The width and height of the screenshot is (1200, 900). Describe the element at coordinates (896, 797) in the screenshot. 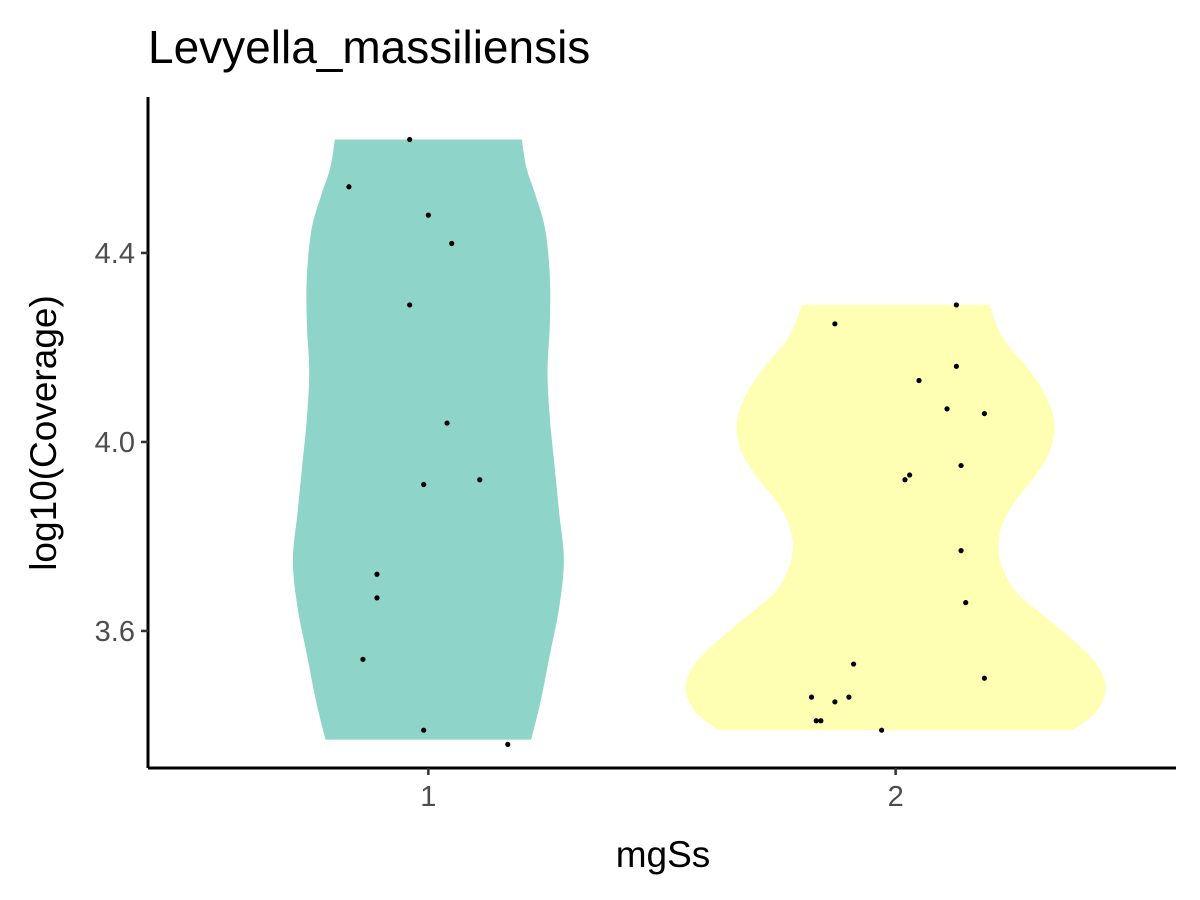

I see `x-tick-label: 2` at that location.